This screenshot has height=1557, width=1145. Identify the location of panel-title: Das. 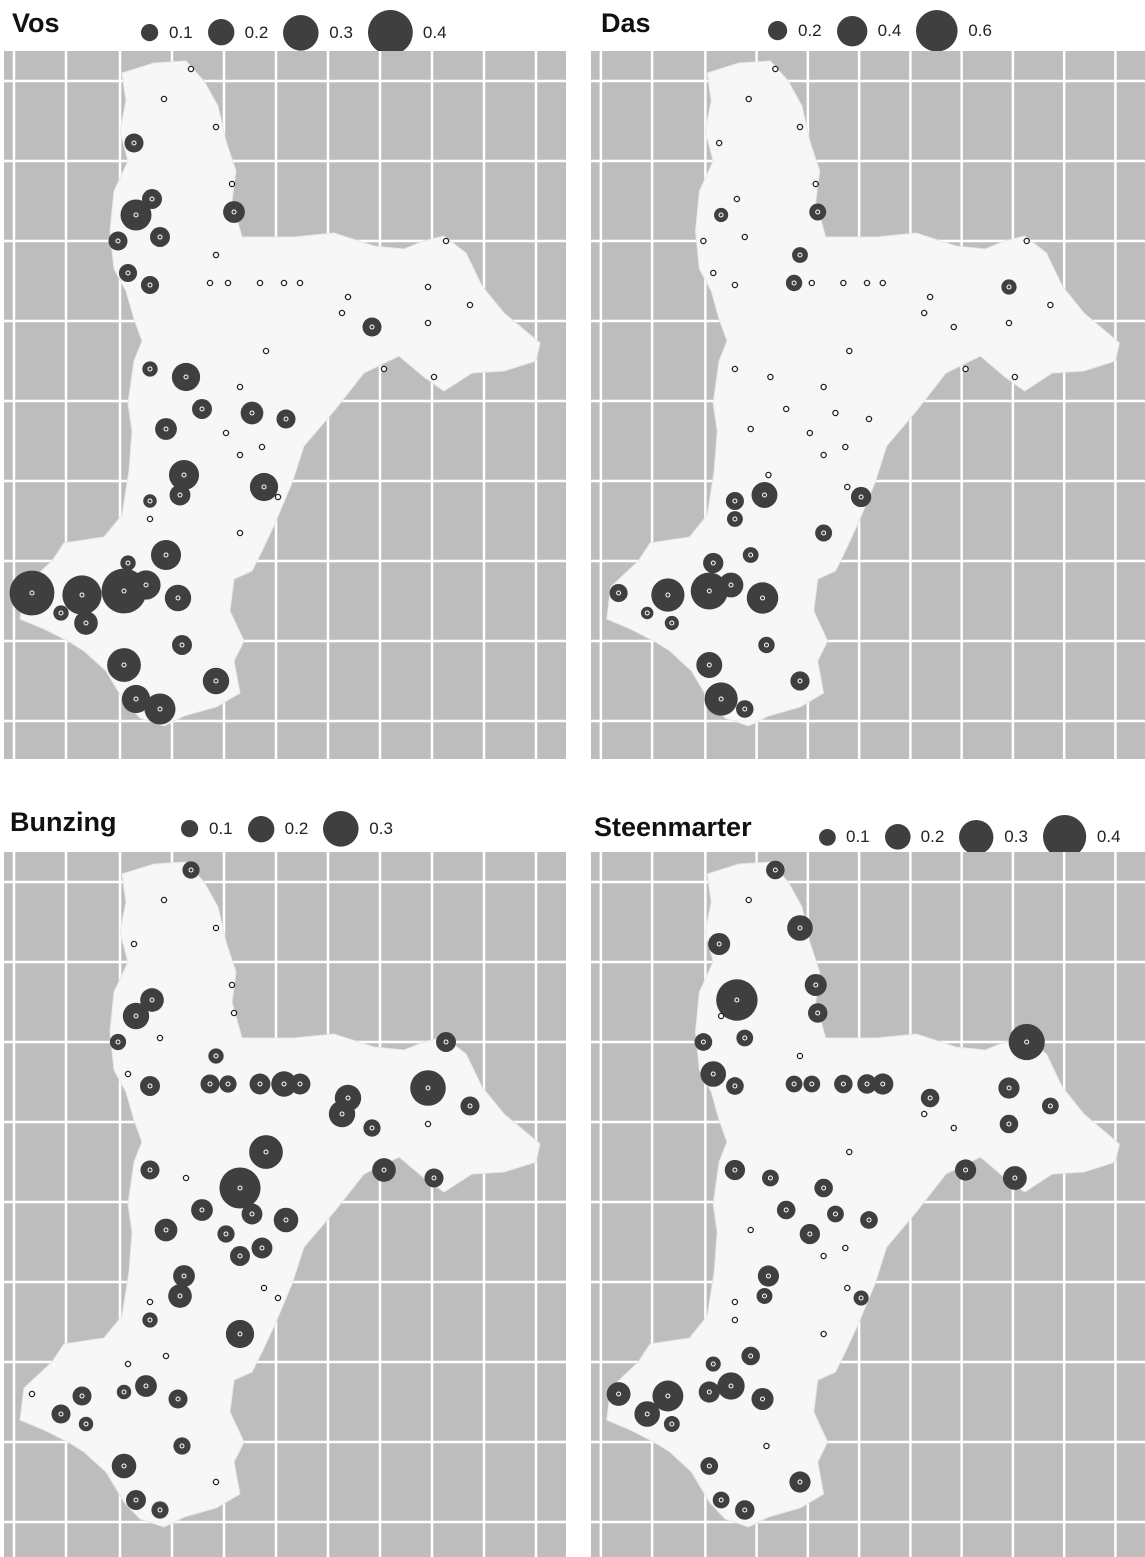
(626, 23).